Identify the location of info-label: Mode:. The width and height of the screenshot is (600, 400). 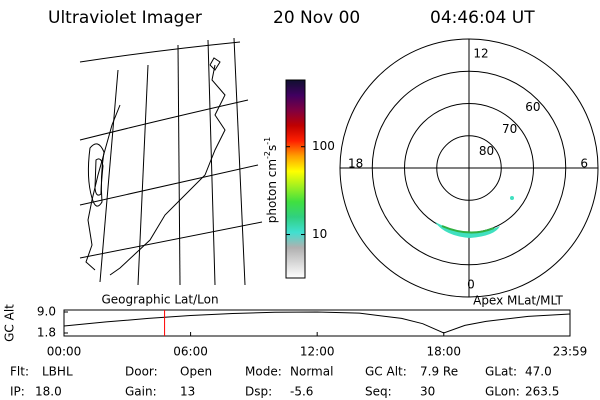
(263, 372).